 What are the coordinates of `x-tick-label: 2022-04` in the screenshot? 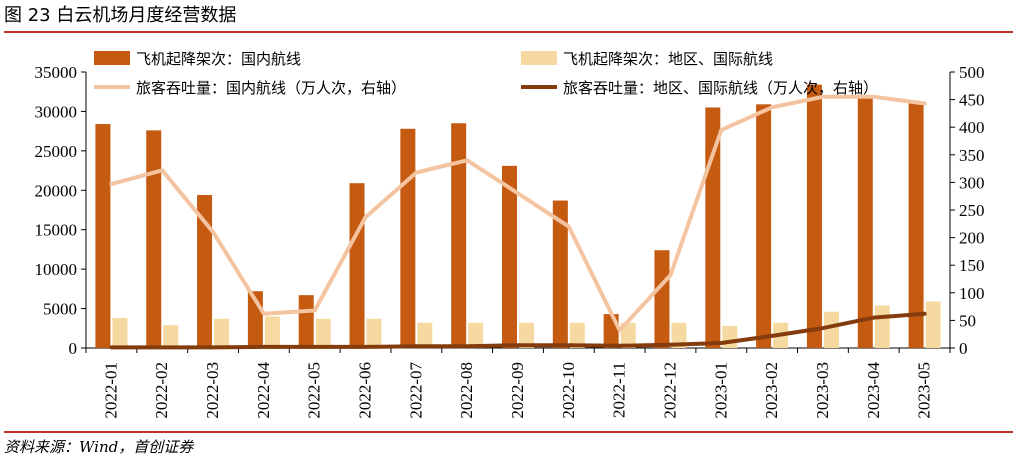 It's located at (263, 390).